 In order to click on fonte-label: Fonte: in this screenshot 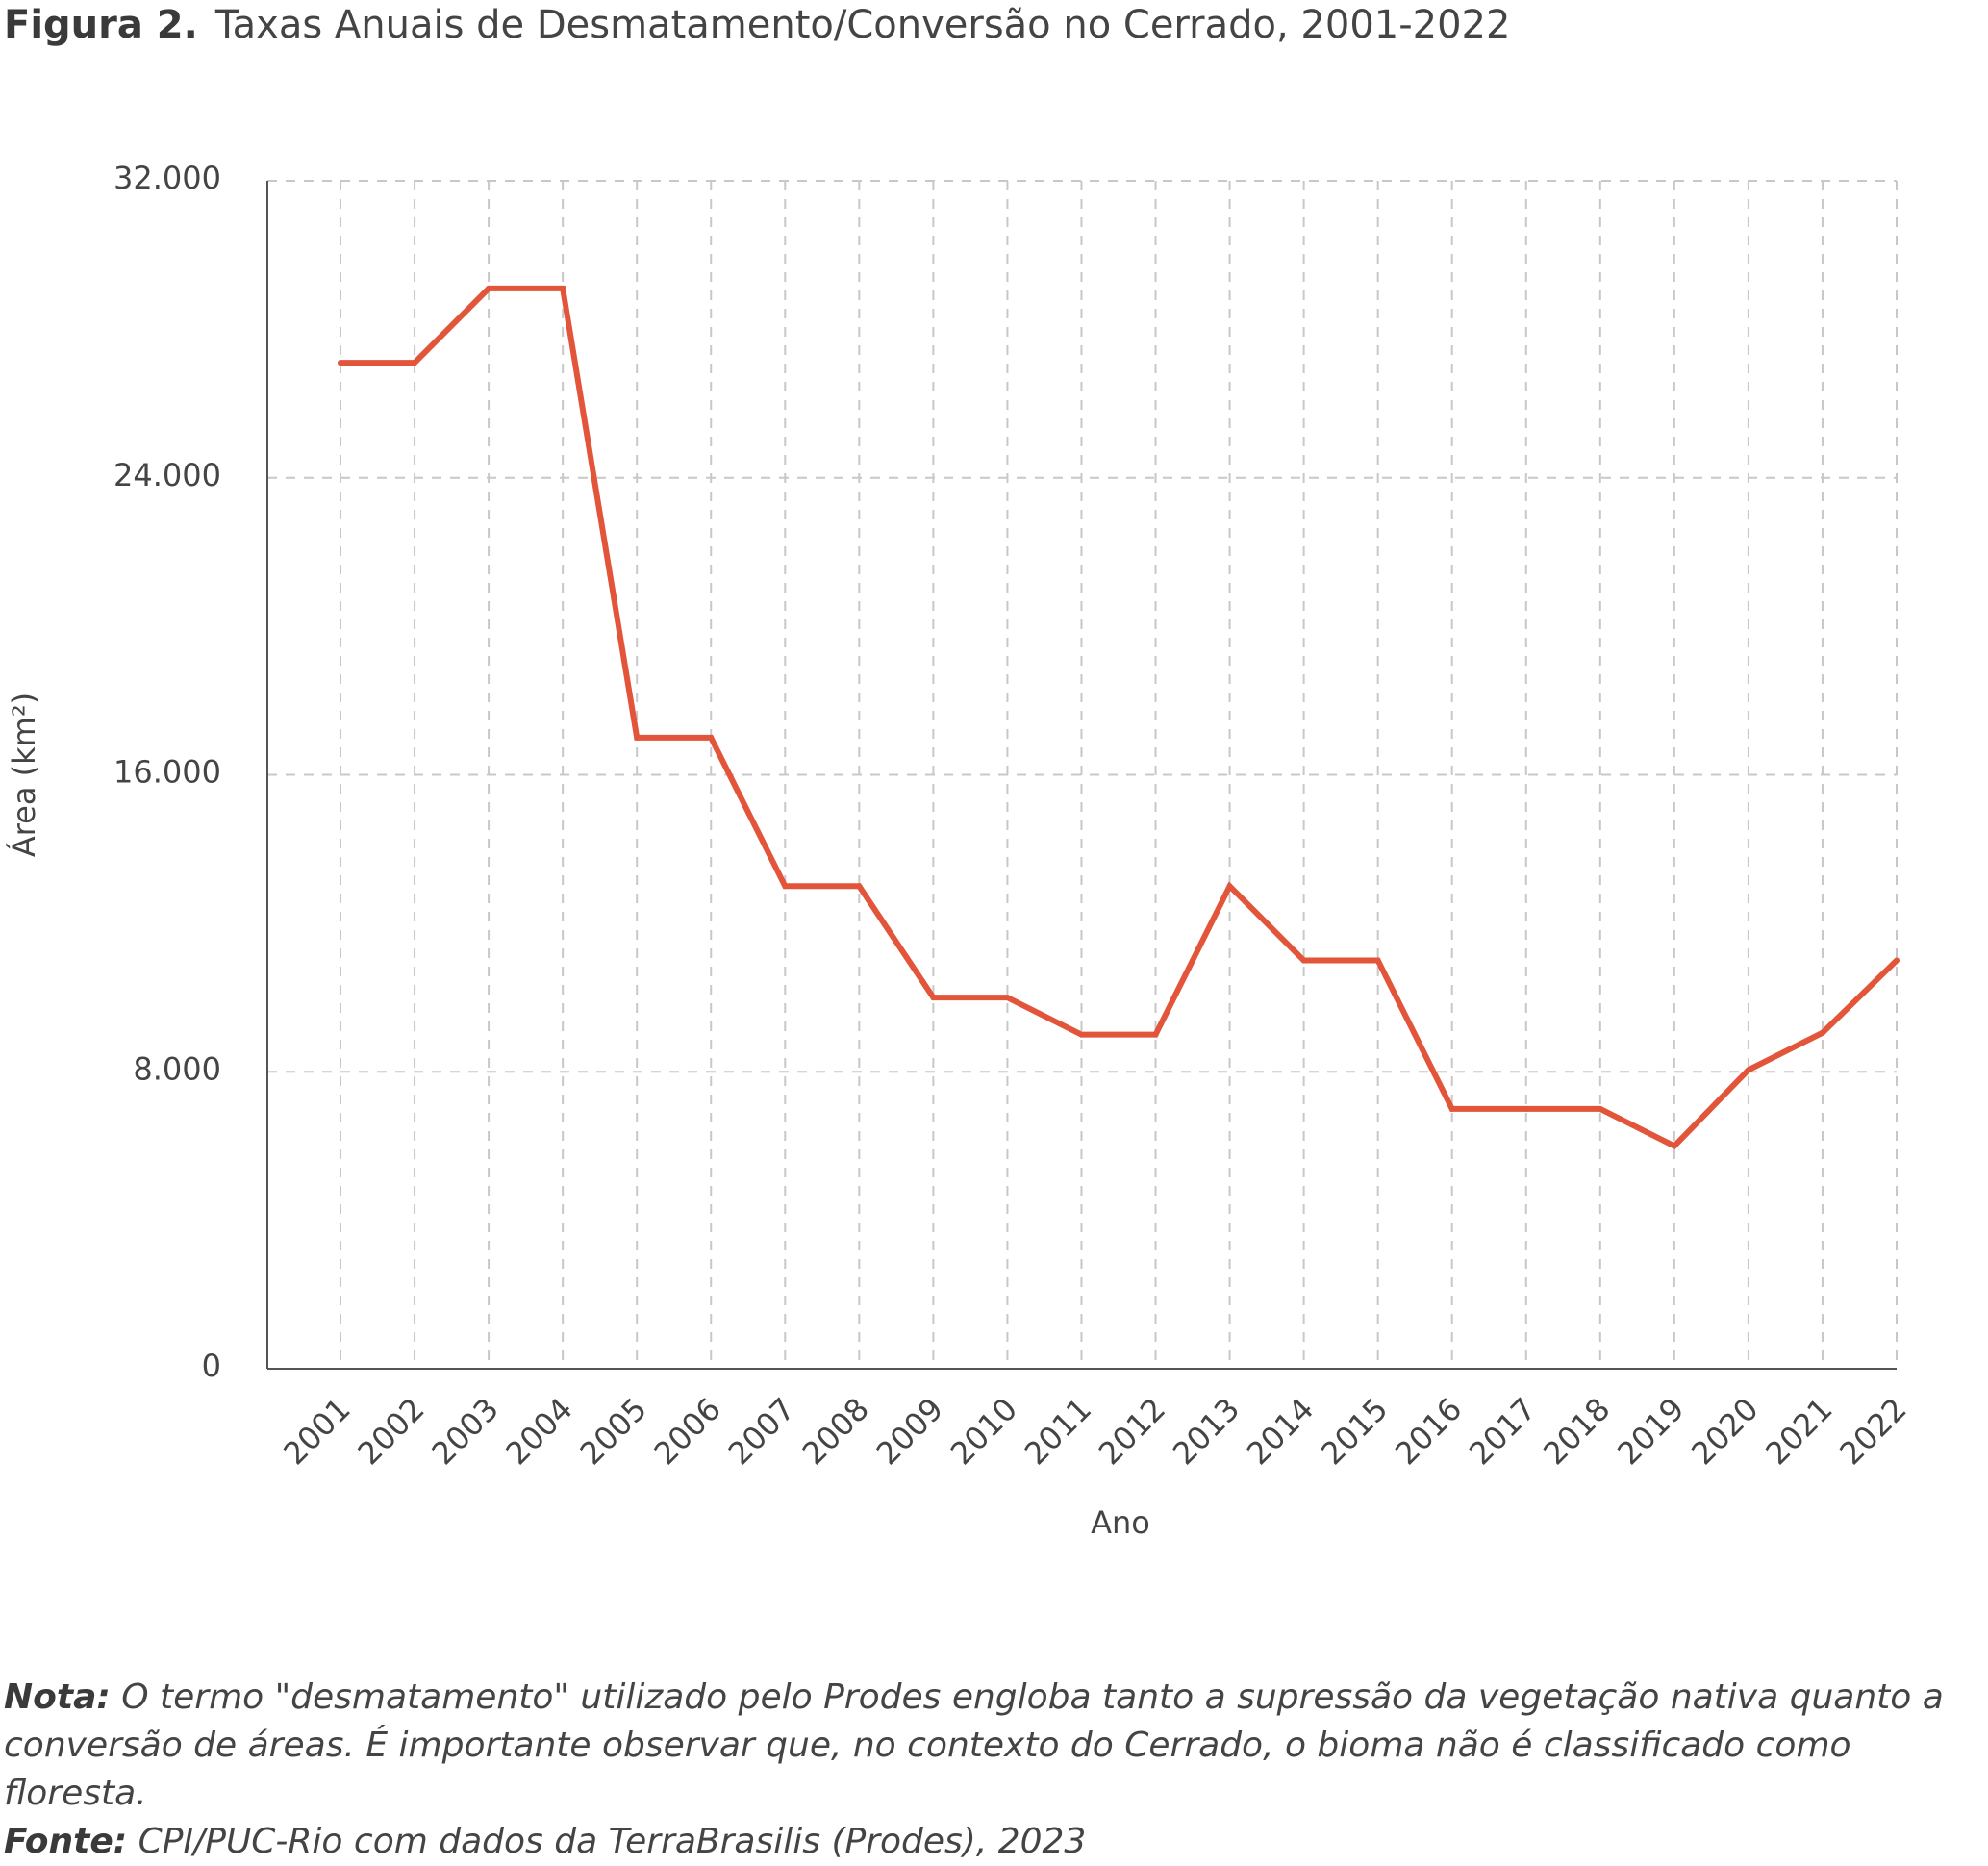, I will do `click(66, 1841)`.